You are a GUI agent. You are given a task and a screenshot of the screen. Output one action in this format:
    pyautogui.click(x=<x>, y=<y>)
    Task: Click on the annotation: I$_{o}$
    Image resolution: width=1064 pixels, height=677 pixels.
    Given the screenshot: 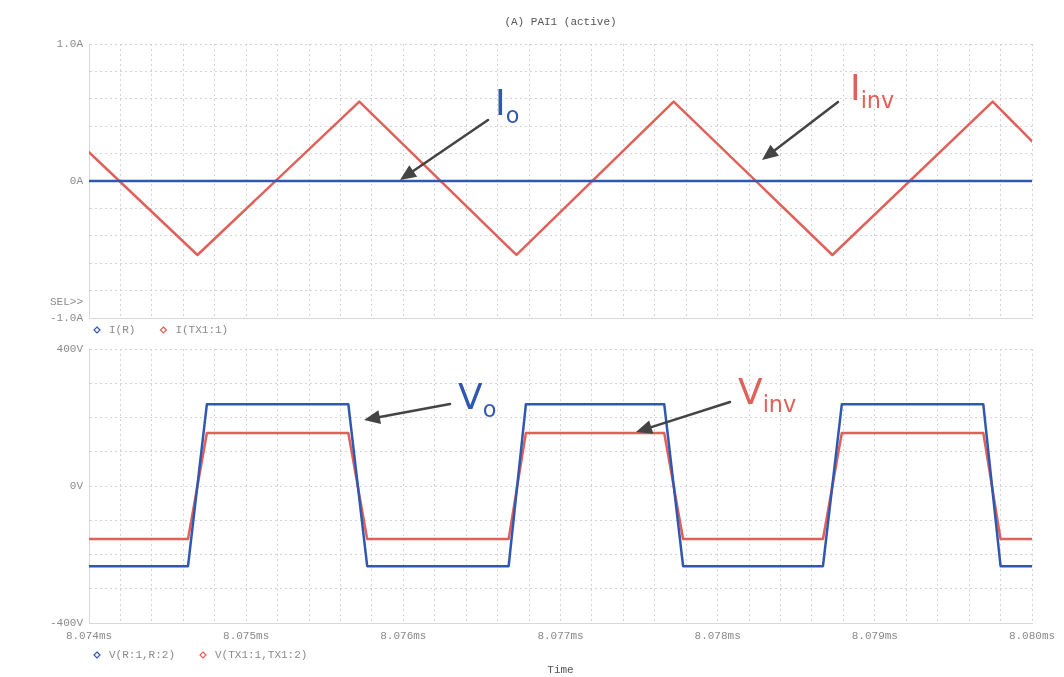 What is the action you would take?
    pyautogui.click(x=507, y=106)
    